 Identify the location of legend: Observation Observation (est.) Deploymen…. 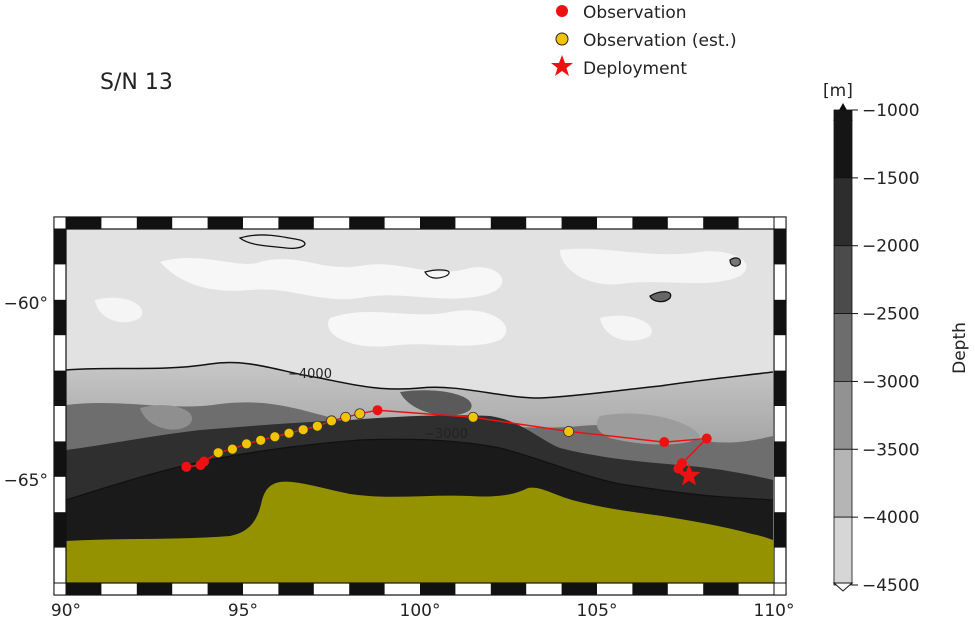
(644, 41).